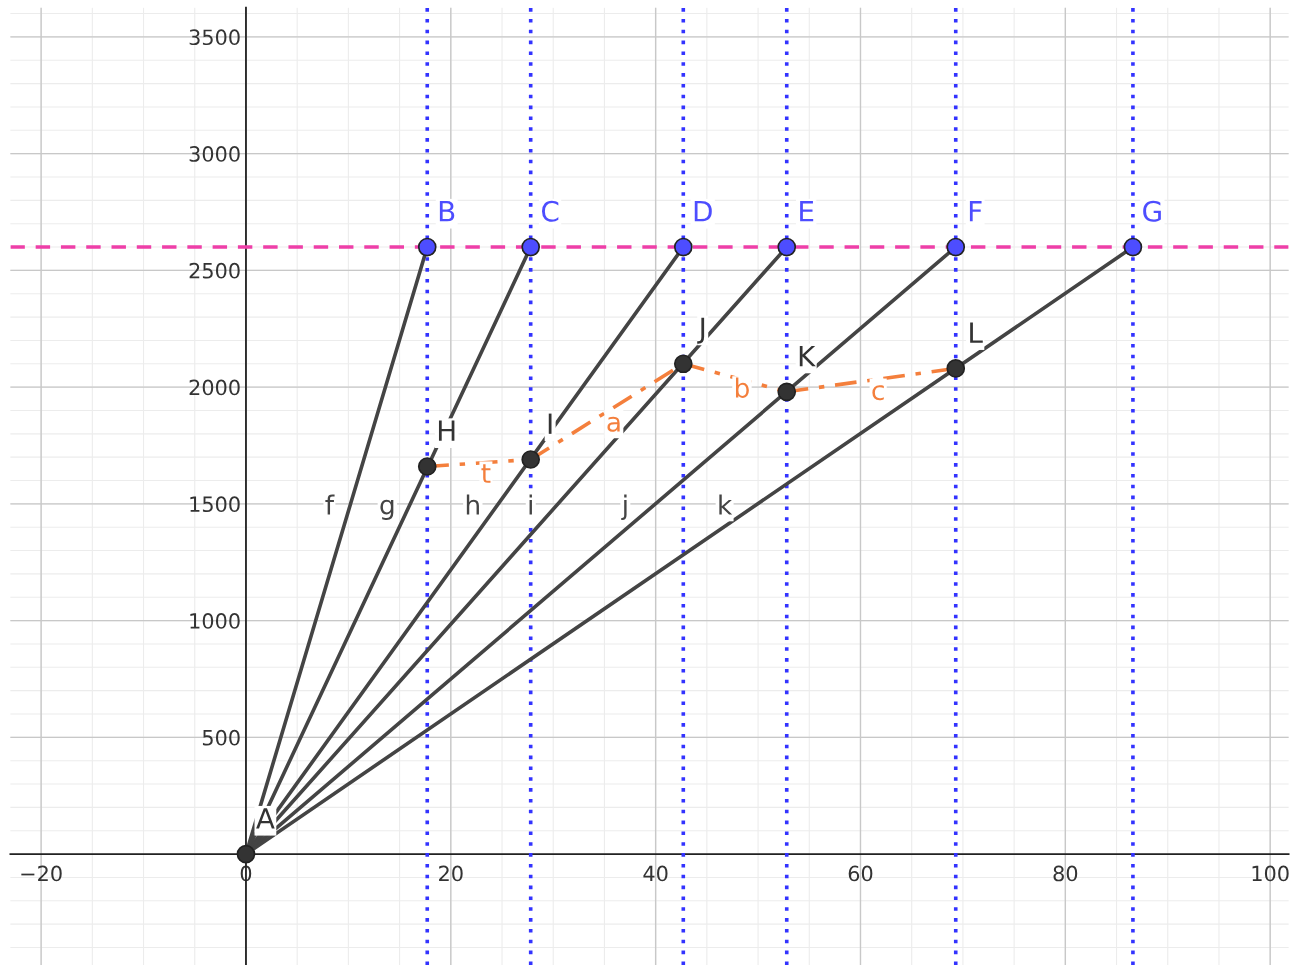  What do you see at coordinates (451, 873) in the screenshot?
I see `x-tick-label: 20` at bounding box center [451, 873].